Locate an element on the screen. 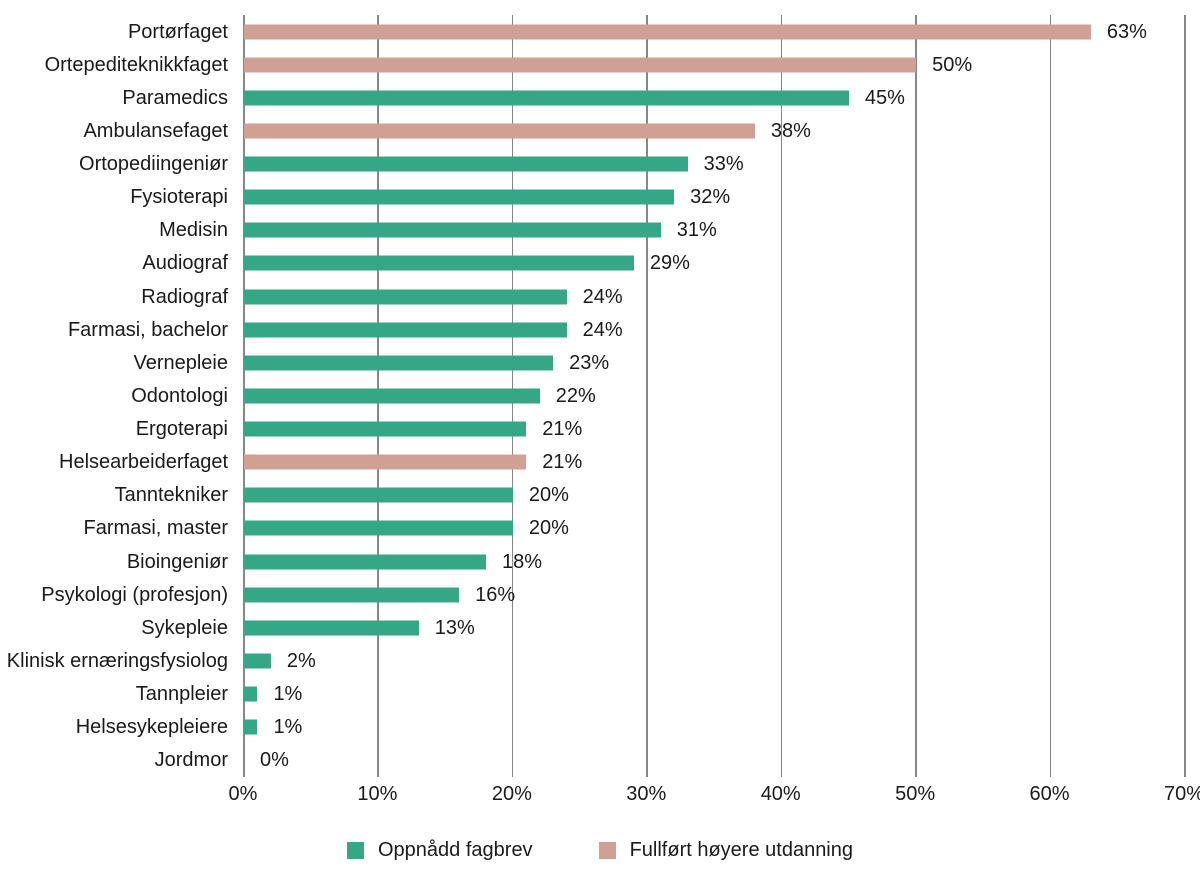 This screenshot has height=876, width=1200. bar-track: 32% is located at coordinates (721, 197).